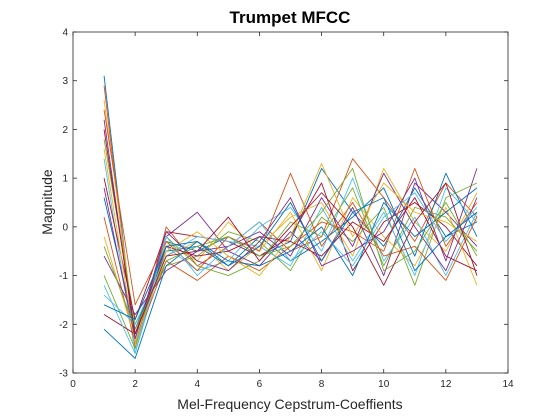 Image resolution: width=560 pixels, height=420 pixels. What do you see at coordinates (260, 384) in the screenshot?
I see `x-tick-label: 6` at bounding box center [260, 384].